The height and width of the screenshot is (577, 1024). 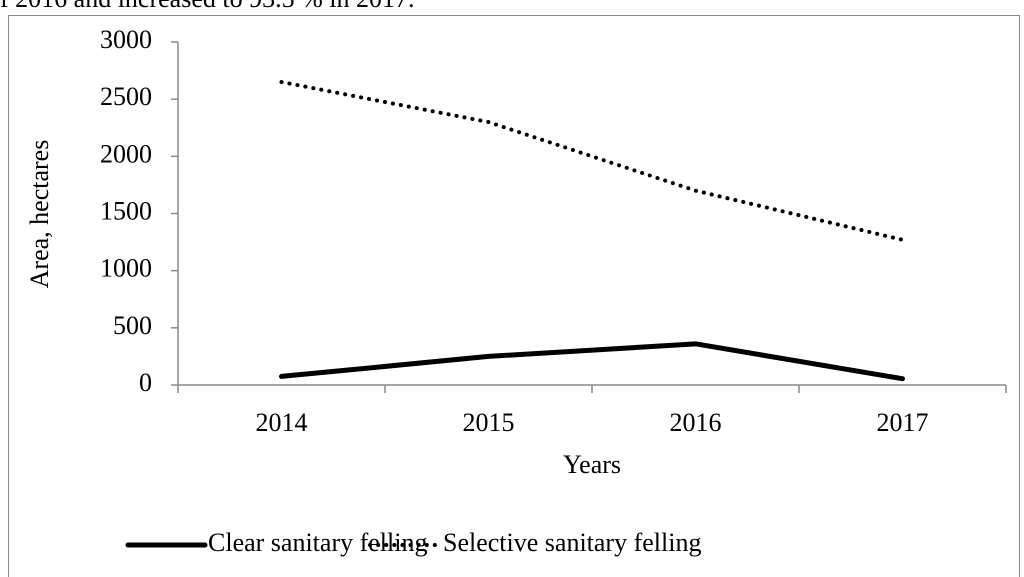 I want to click on x-axis-label: Years, so click(x=592, y=464).